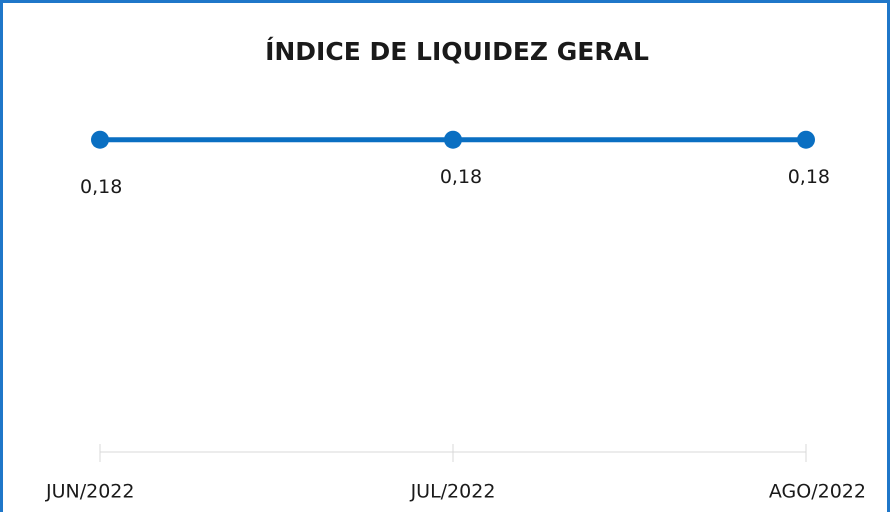  I want to click on x-tick-label: JUL/2022, so click(453, 492).